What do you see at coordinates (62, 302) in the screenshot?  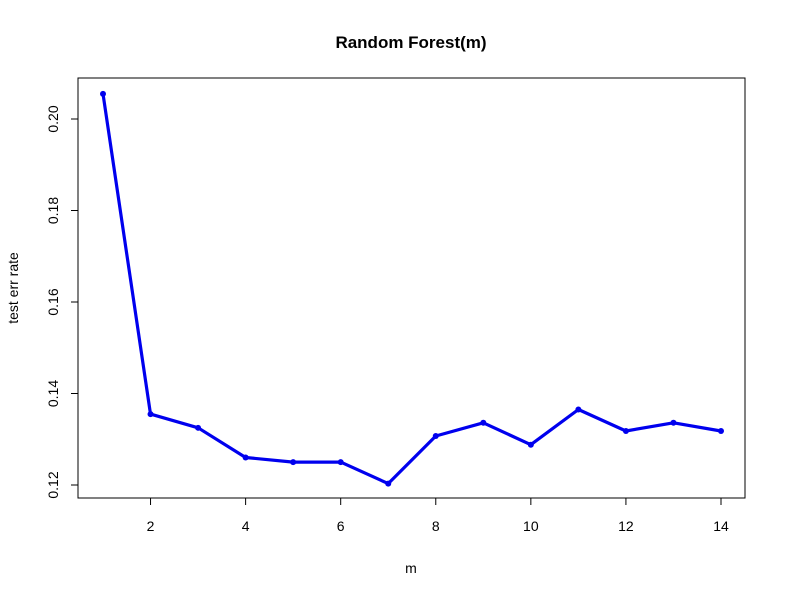 I see `y-axis: 0.12 0.14 0.16 0.18 0.20` at bounding box center [62, 302].